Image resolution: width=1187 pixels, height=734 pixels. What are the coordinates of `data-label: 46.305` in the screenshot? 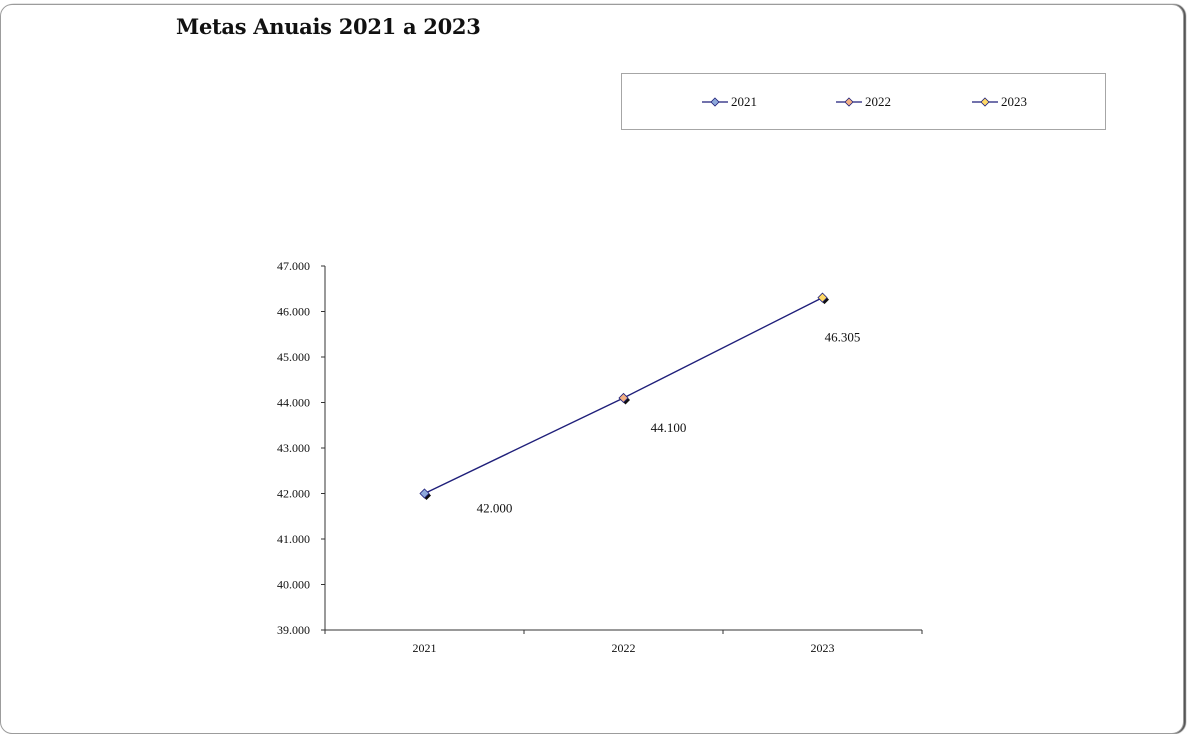 It's located at (843, 337).